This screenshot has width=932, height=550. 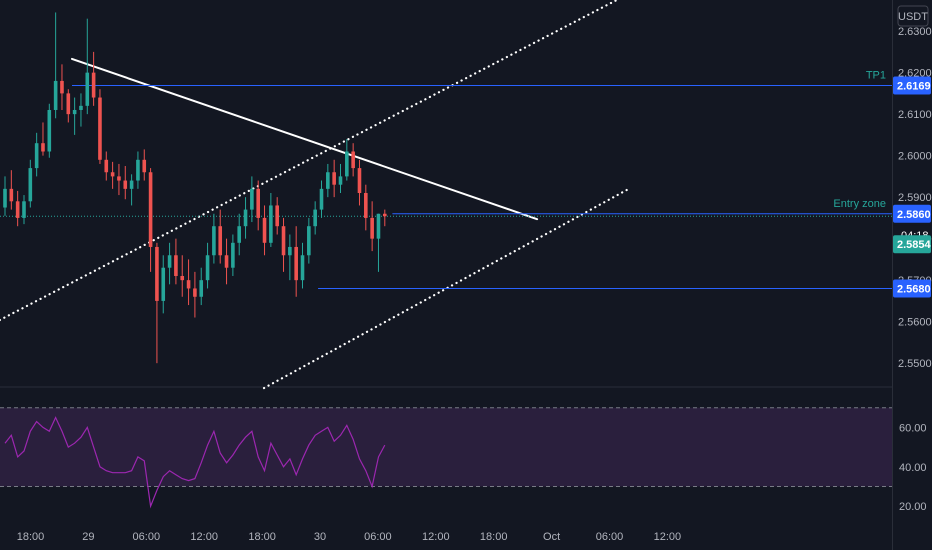 What do you see at coordinates (915, 364) in the screenshot?
I see `price-tick-label: 2.5500` at bounding box center [915, 364].